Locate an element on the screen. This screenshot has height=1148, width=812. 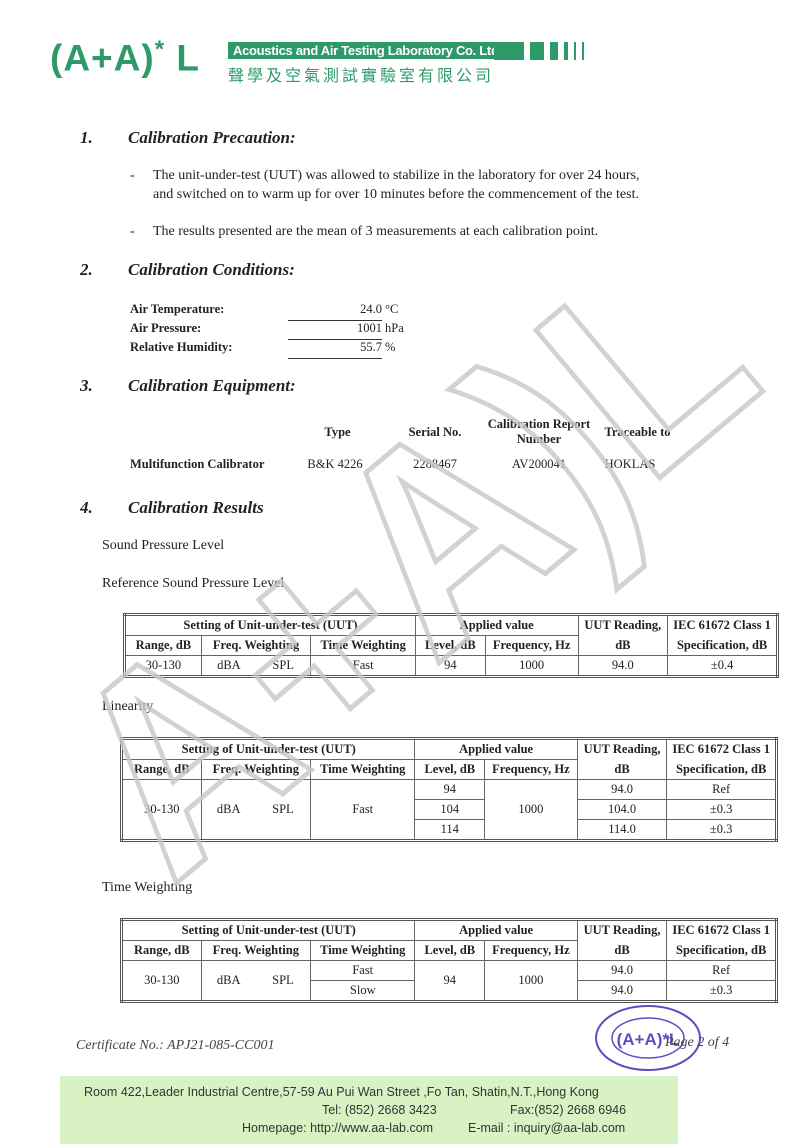
equipment-header: Type is located at coordinates (337, 432).